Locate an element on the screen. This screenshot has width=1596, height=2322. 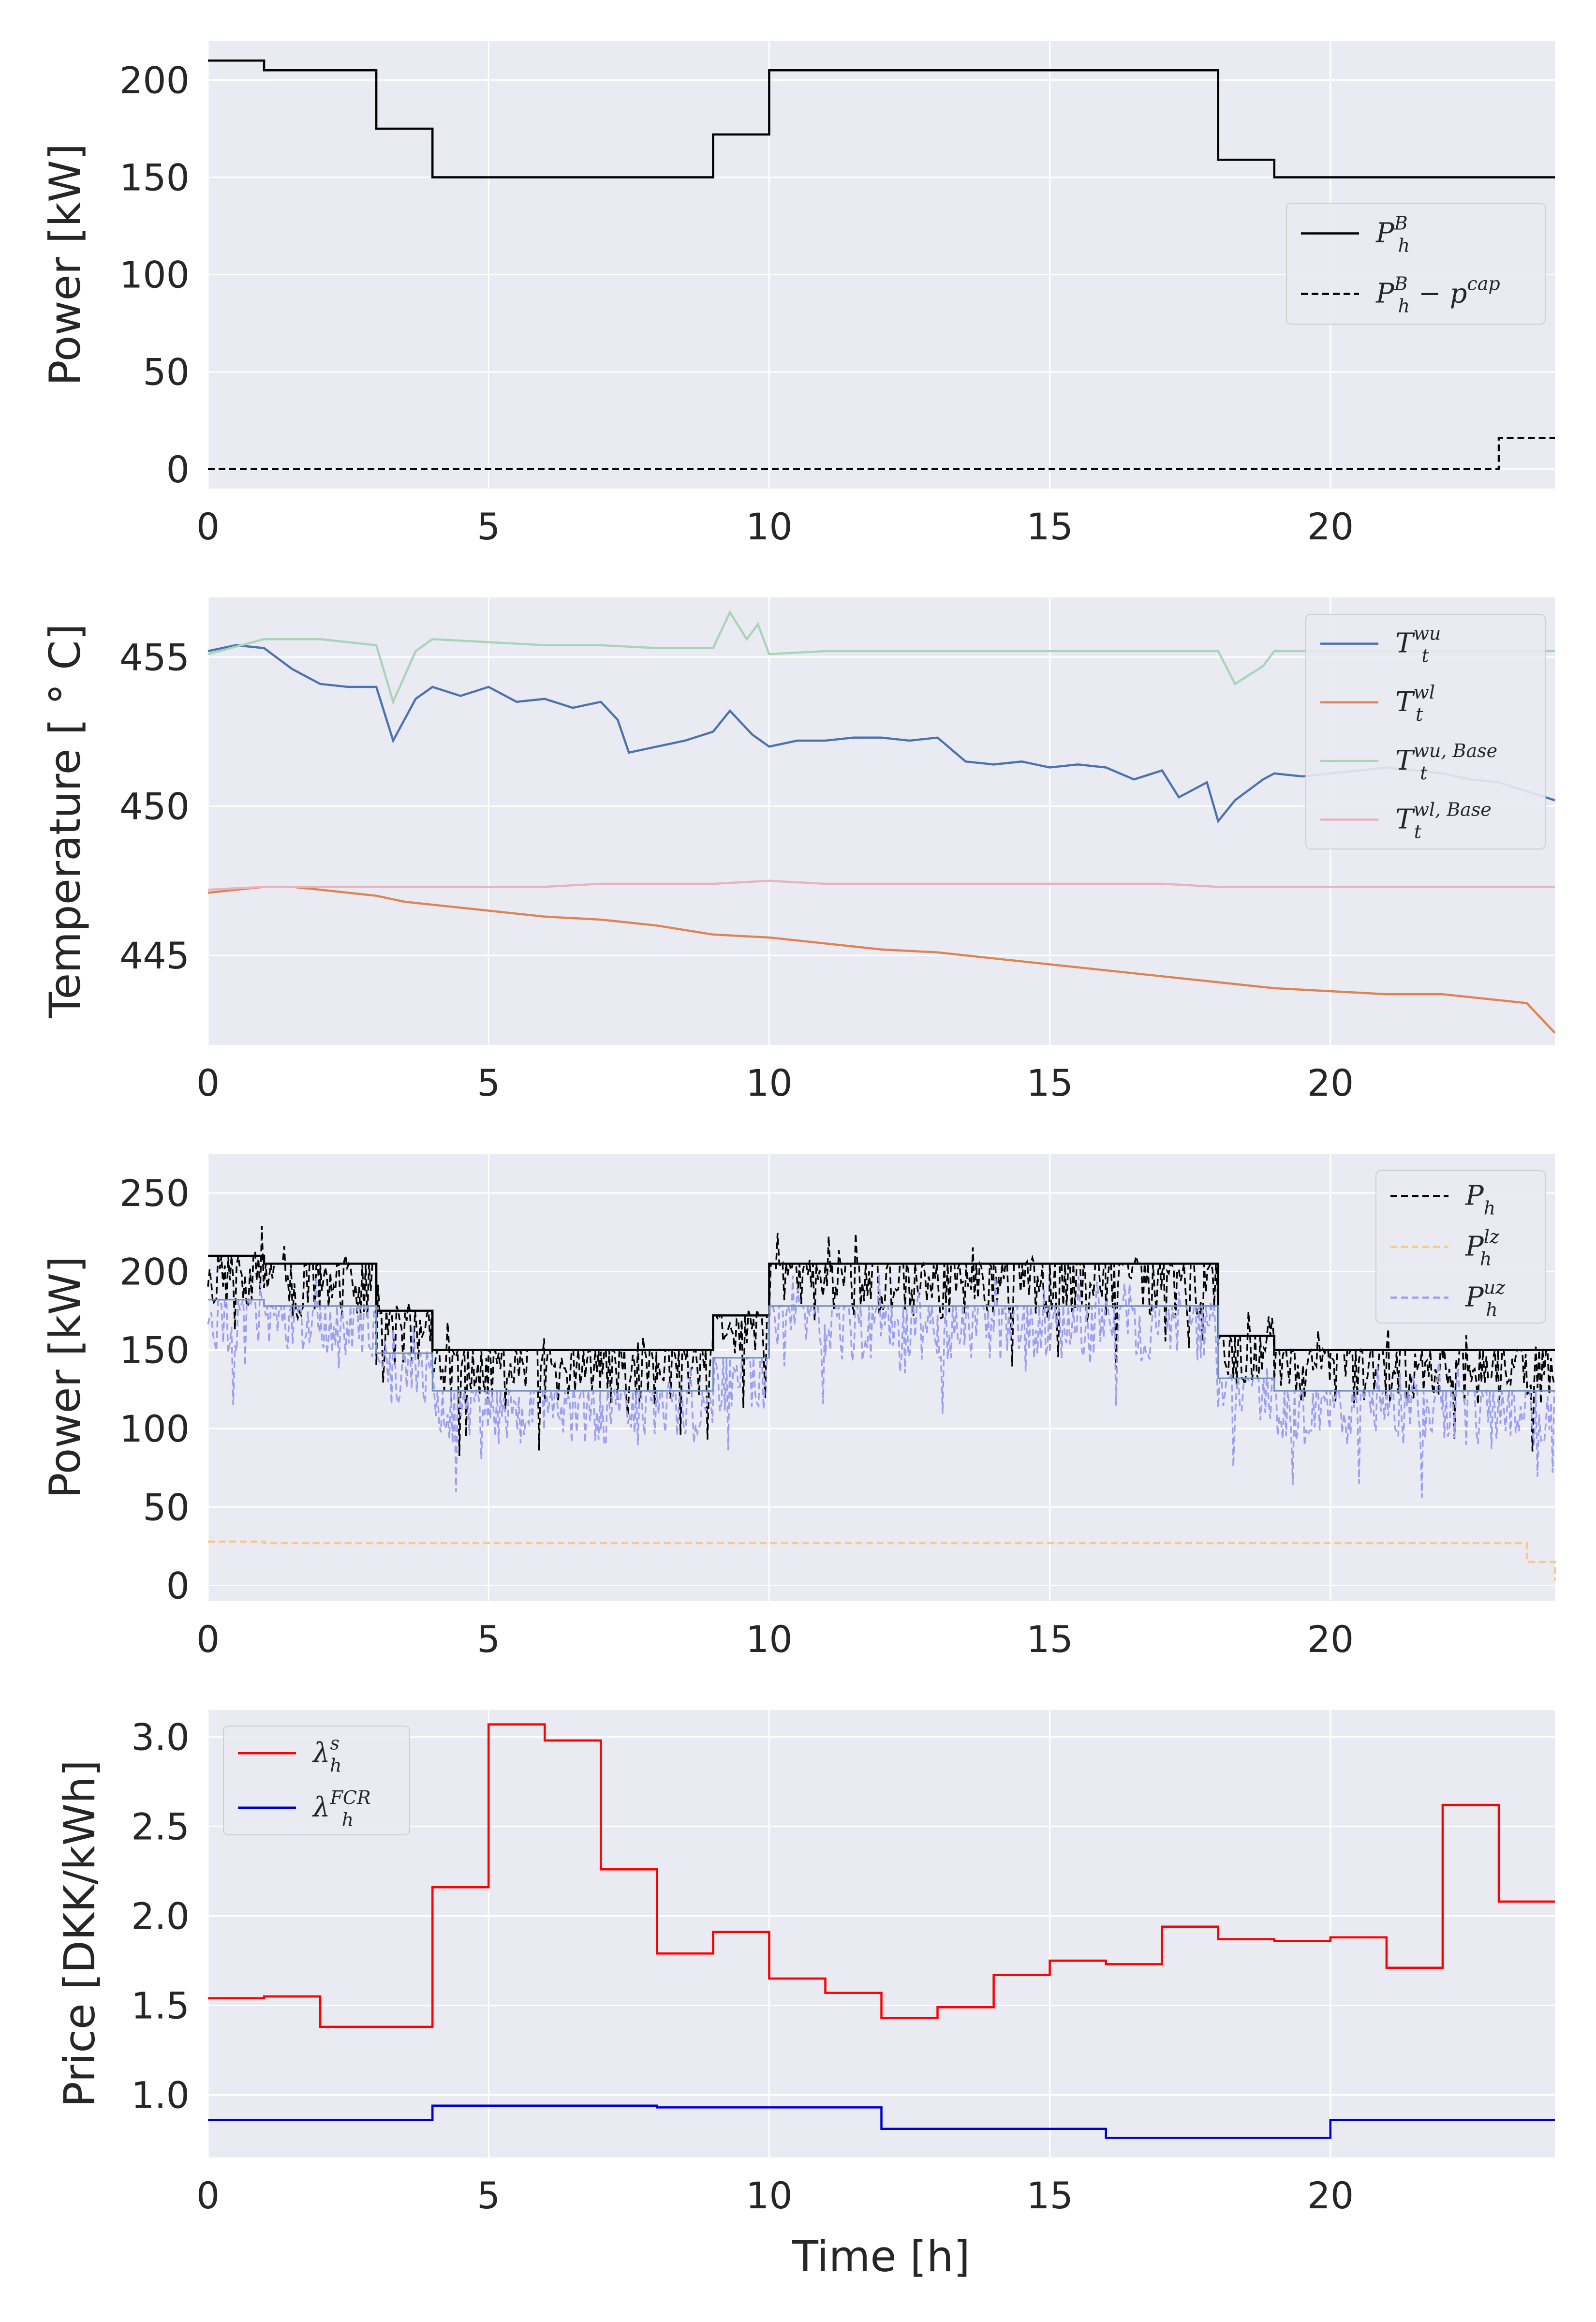
xticks-2: 0 5 10 15 20 is located at coordinates (775, 1082).